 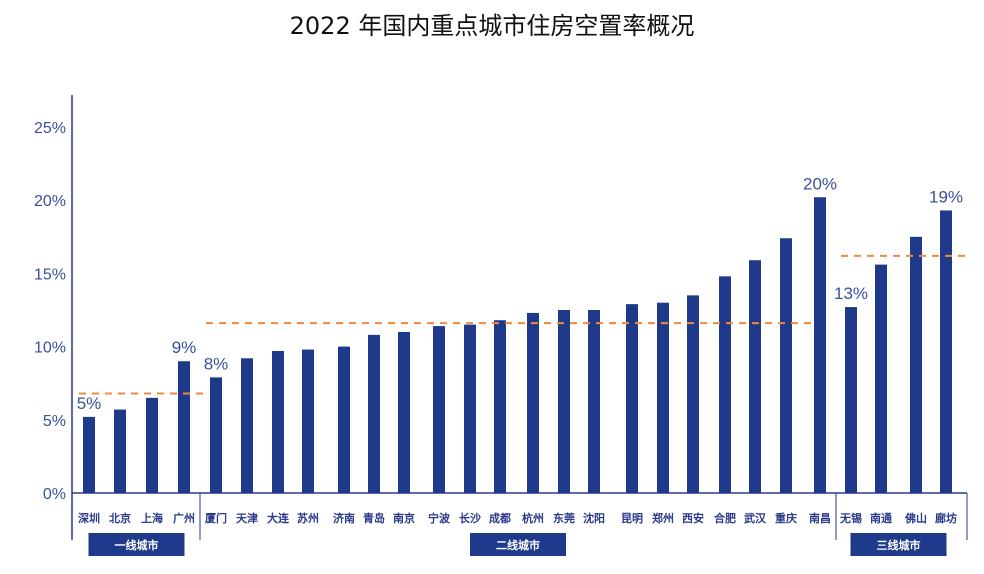 What do you see at coordinates (500, 518) in the screenshot?
I see `x-category-label: 成都` at bounding box center [500, 518].